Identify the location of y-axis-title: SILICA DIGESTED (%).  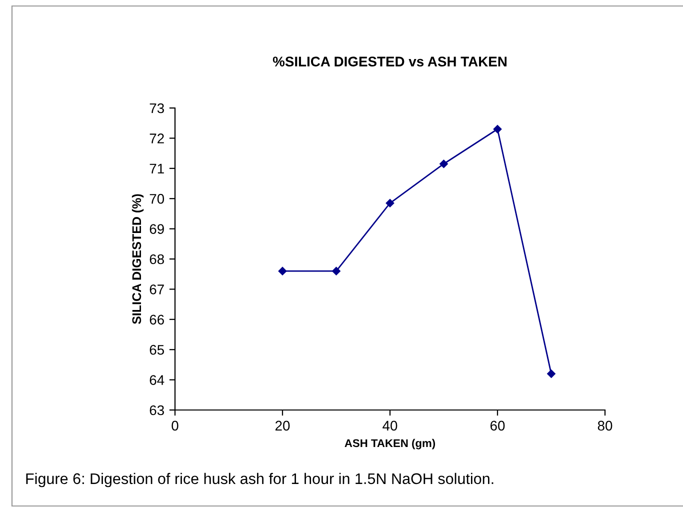
(138, 259).